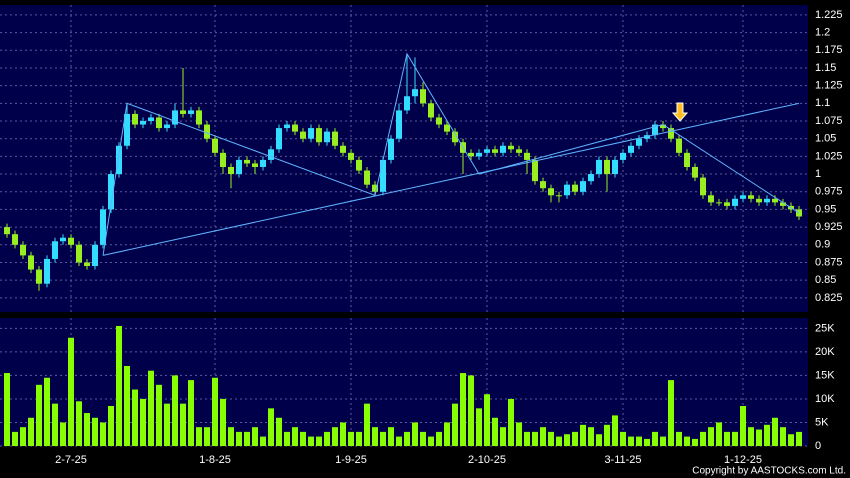  Describe the element at coordinates (822, 245) in the screenshot. I see `y-tick-label: 0.9` at that location.